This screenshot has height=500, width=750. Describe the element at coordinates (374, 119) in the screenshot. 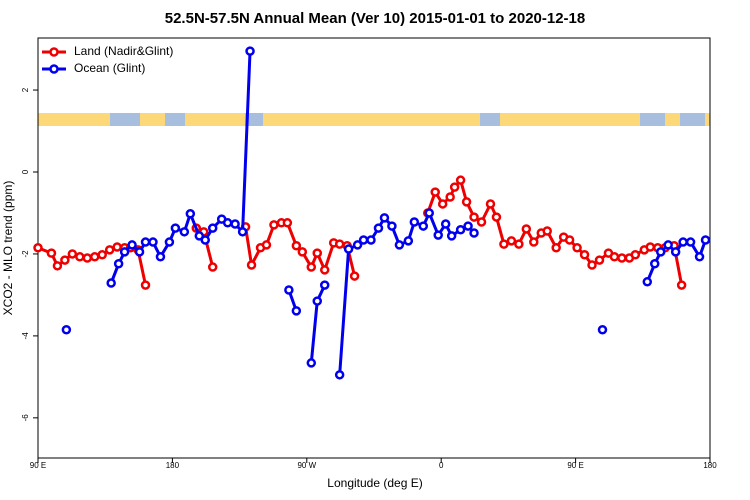

I see `land-ocean-strip` at that location.